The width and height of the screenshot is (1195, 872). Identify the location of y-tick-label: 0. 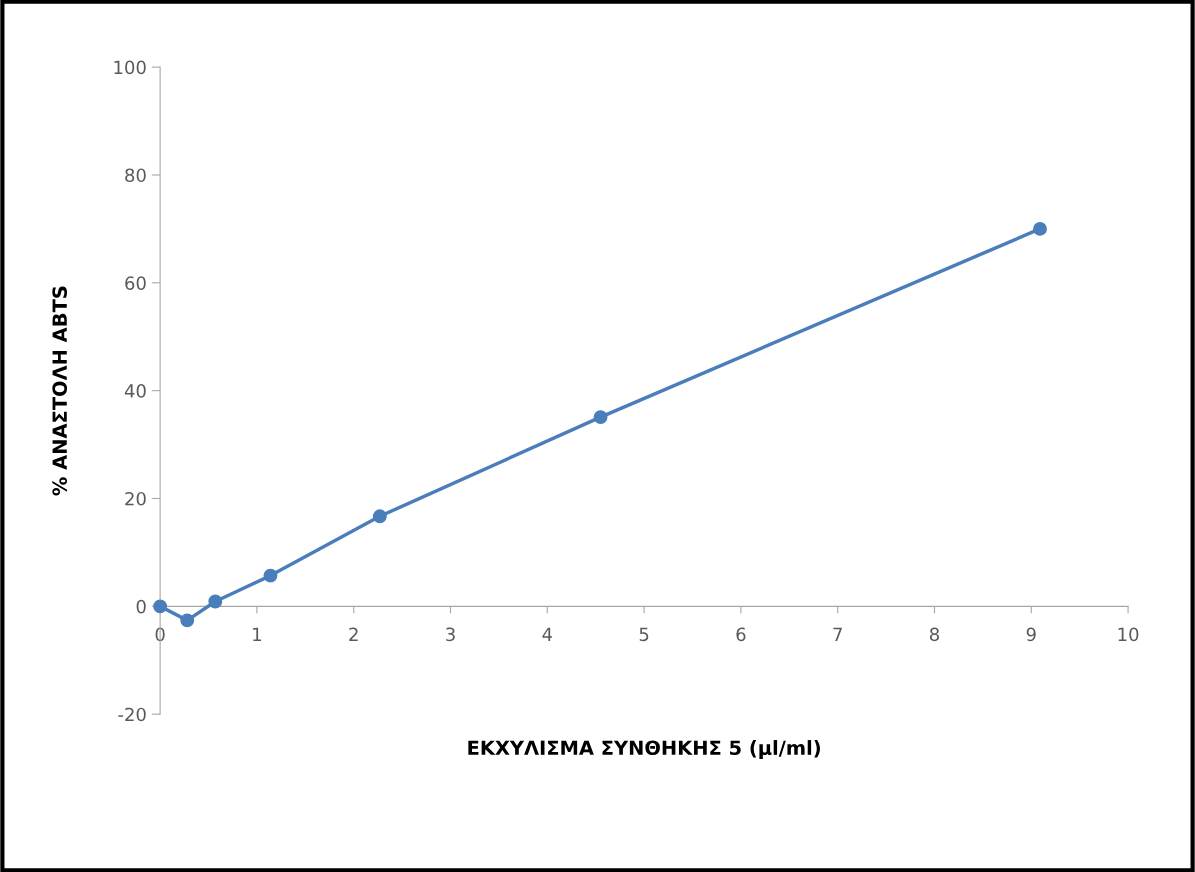
(141, 606).